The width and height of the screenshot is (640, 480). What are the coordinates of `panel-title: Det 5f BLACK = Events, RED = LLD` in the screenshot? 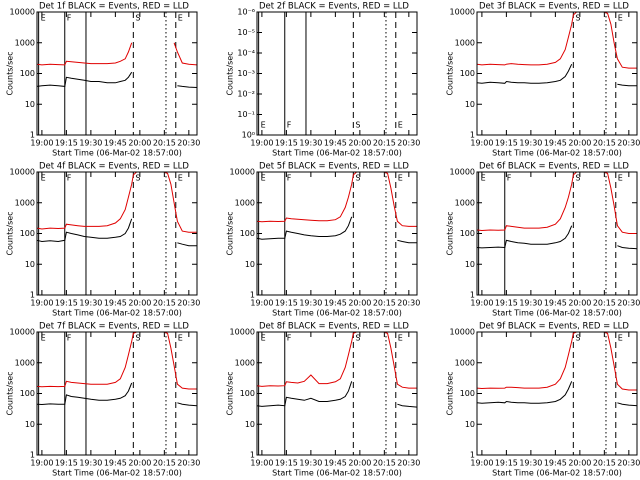 It's located at (334, 167).